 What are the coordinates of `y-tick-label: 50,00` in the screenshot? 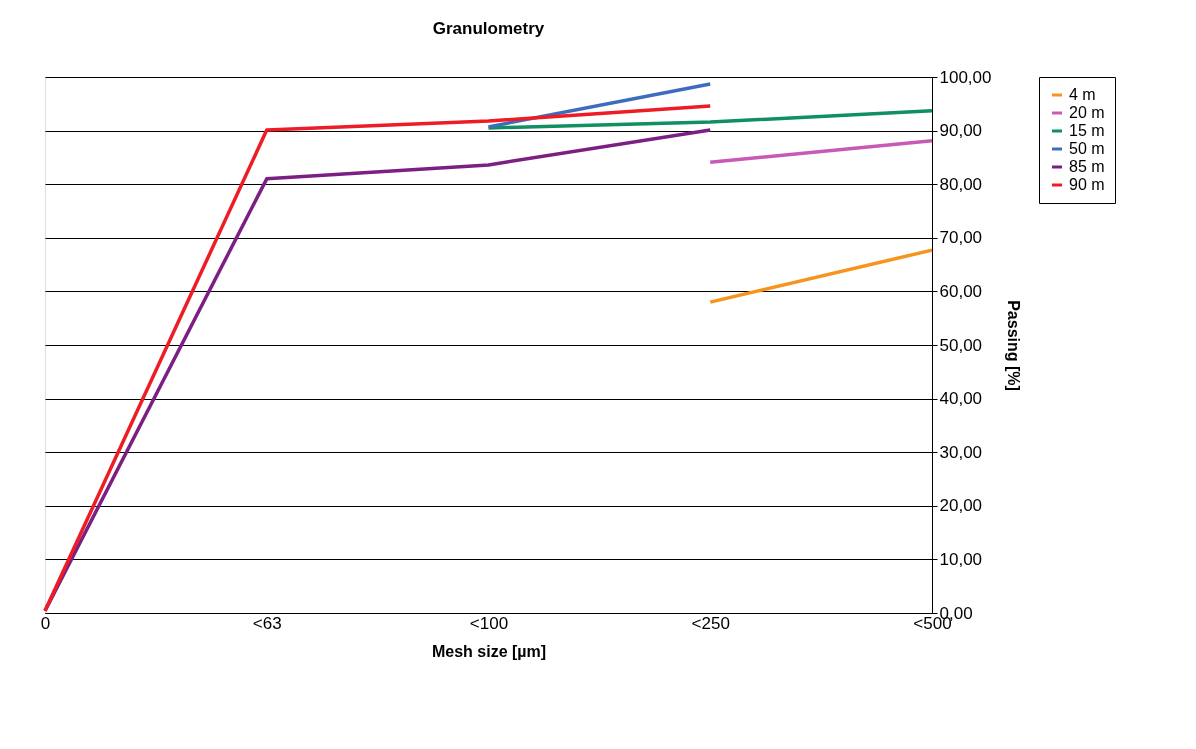 It's located at (961, 345).